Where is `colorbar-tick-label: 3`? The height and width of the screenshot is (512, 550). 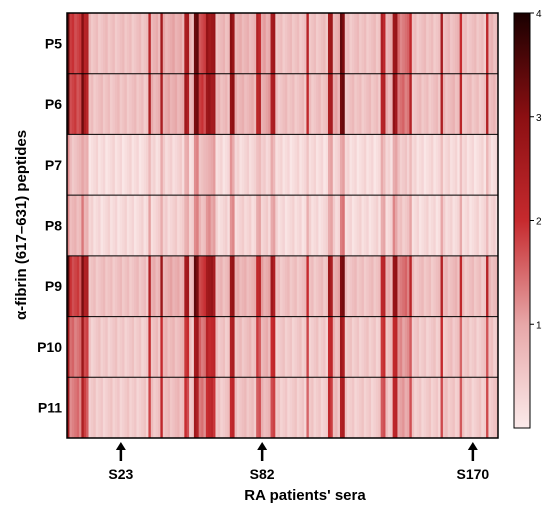 colorbar-tick-label: 3 is located at coordinates (539, 118).